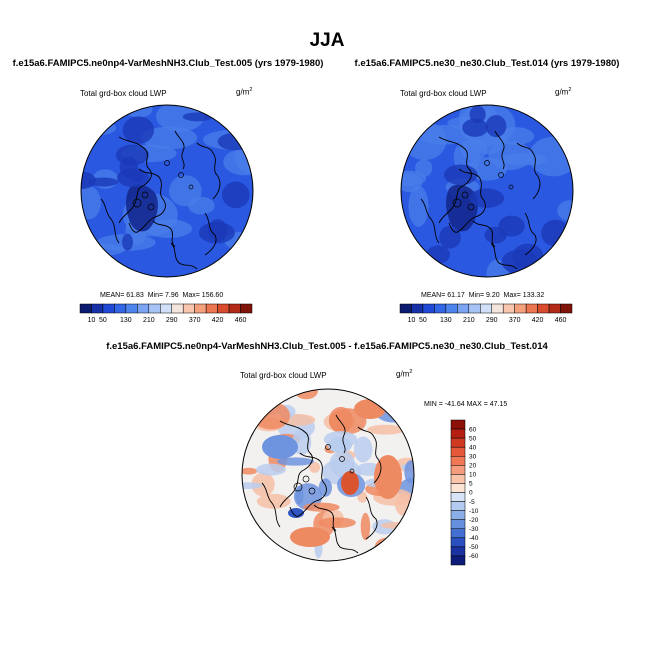  What do you see at coordinates (473, 456) in the screenshot?
I see `colorbar-tick-label: 30` at bounding box center [473, 456].